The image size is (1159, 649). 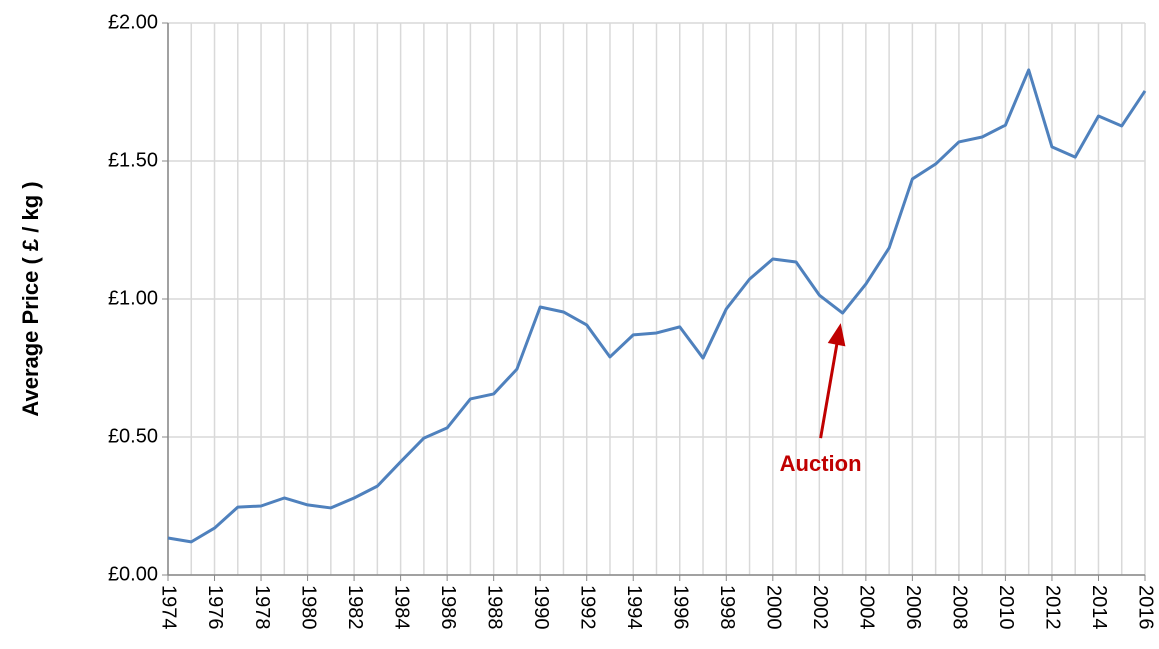 I want to click on y-tick-label: £0.00, so click(x=133, y=574).